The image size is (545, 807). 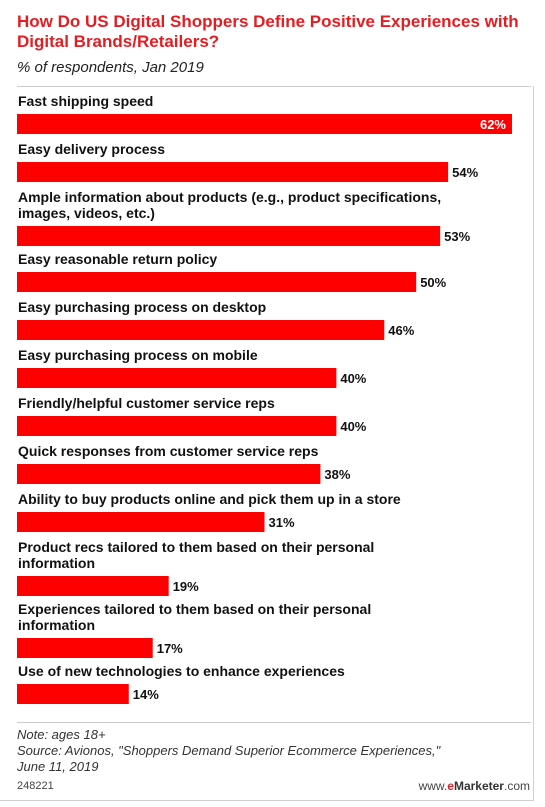 I want to click on brand-name: Marketer, so click(x=478, y=786).